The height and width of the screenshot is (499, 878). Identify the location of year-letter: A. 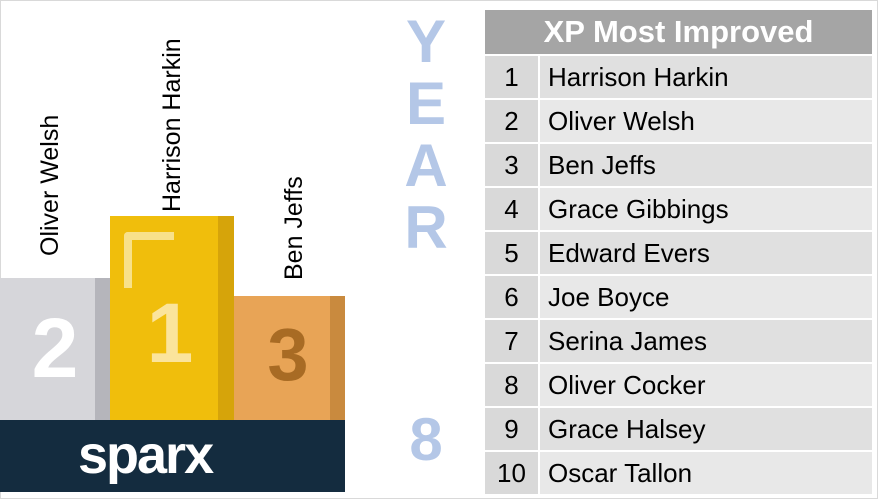
(426, 165).